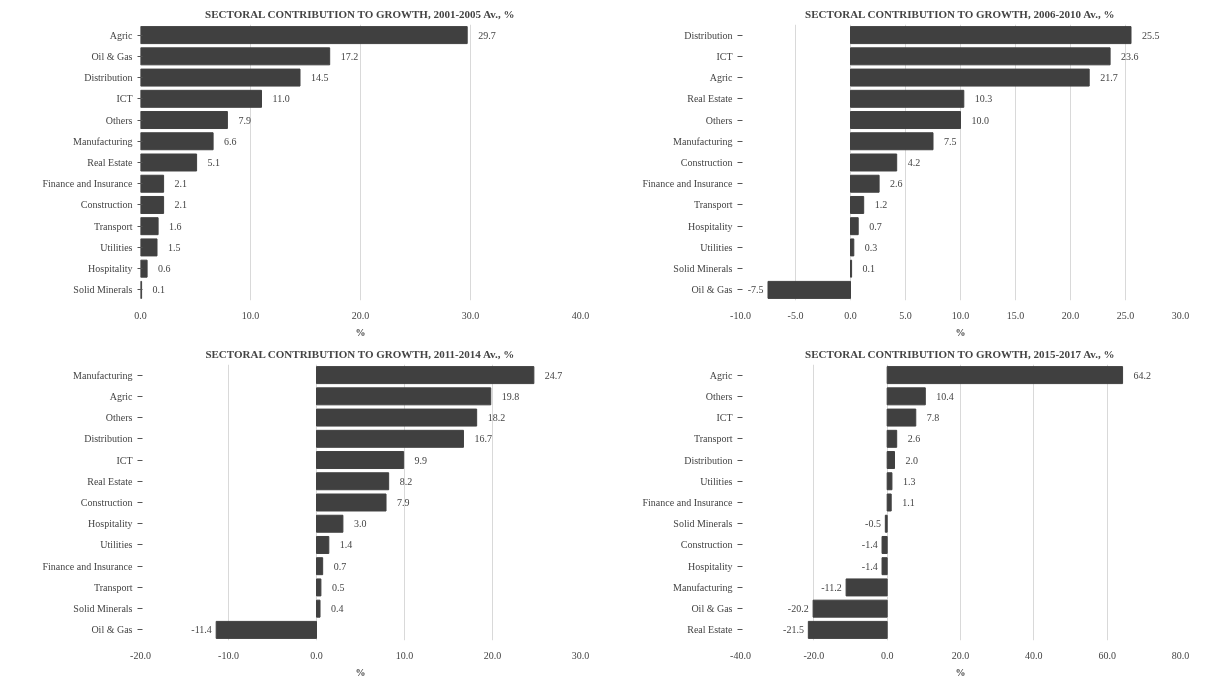 Image resolution: width=1209 pixels, height=691 pixels. I want to click on data-label: -7.5, so click(755, 290).